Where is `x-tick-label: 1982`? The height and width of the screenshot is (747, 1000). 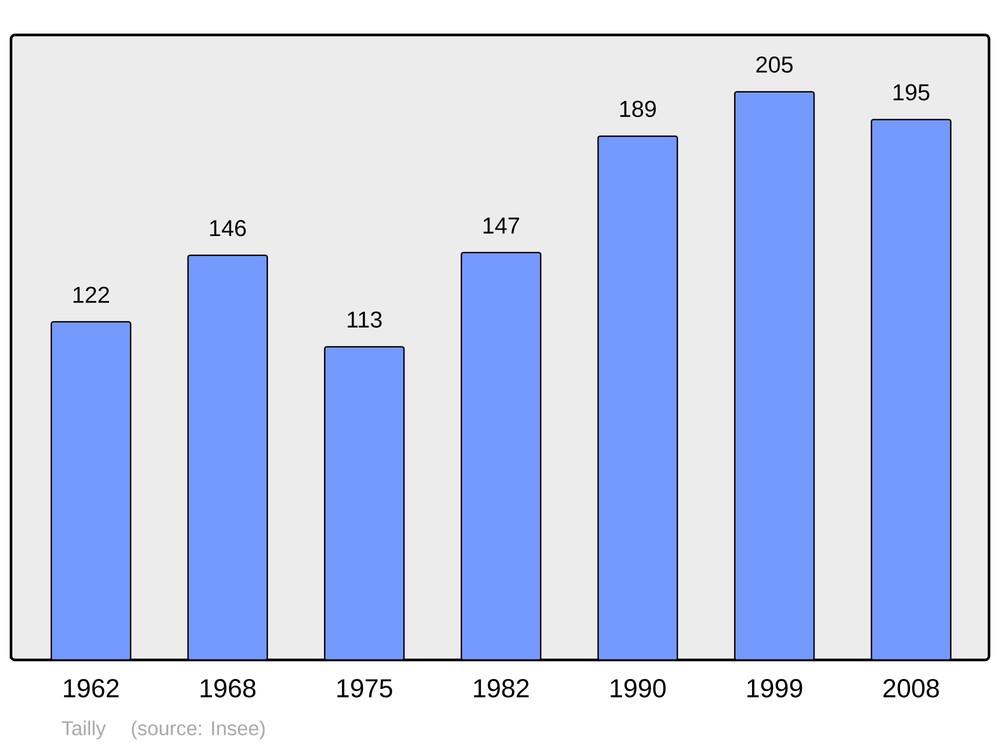
x-tick-label: 1982 is located at coordinates (501, 688).